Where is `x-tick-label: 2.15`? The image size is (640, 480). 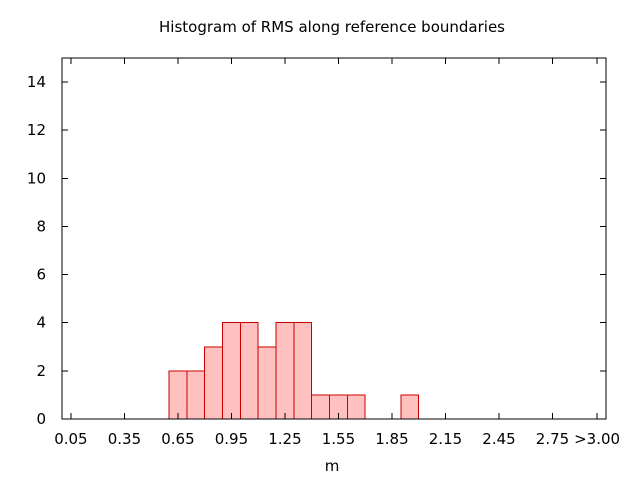
x-tick-label: 2.15 is located at coordinates (445, 439).